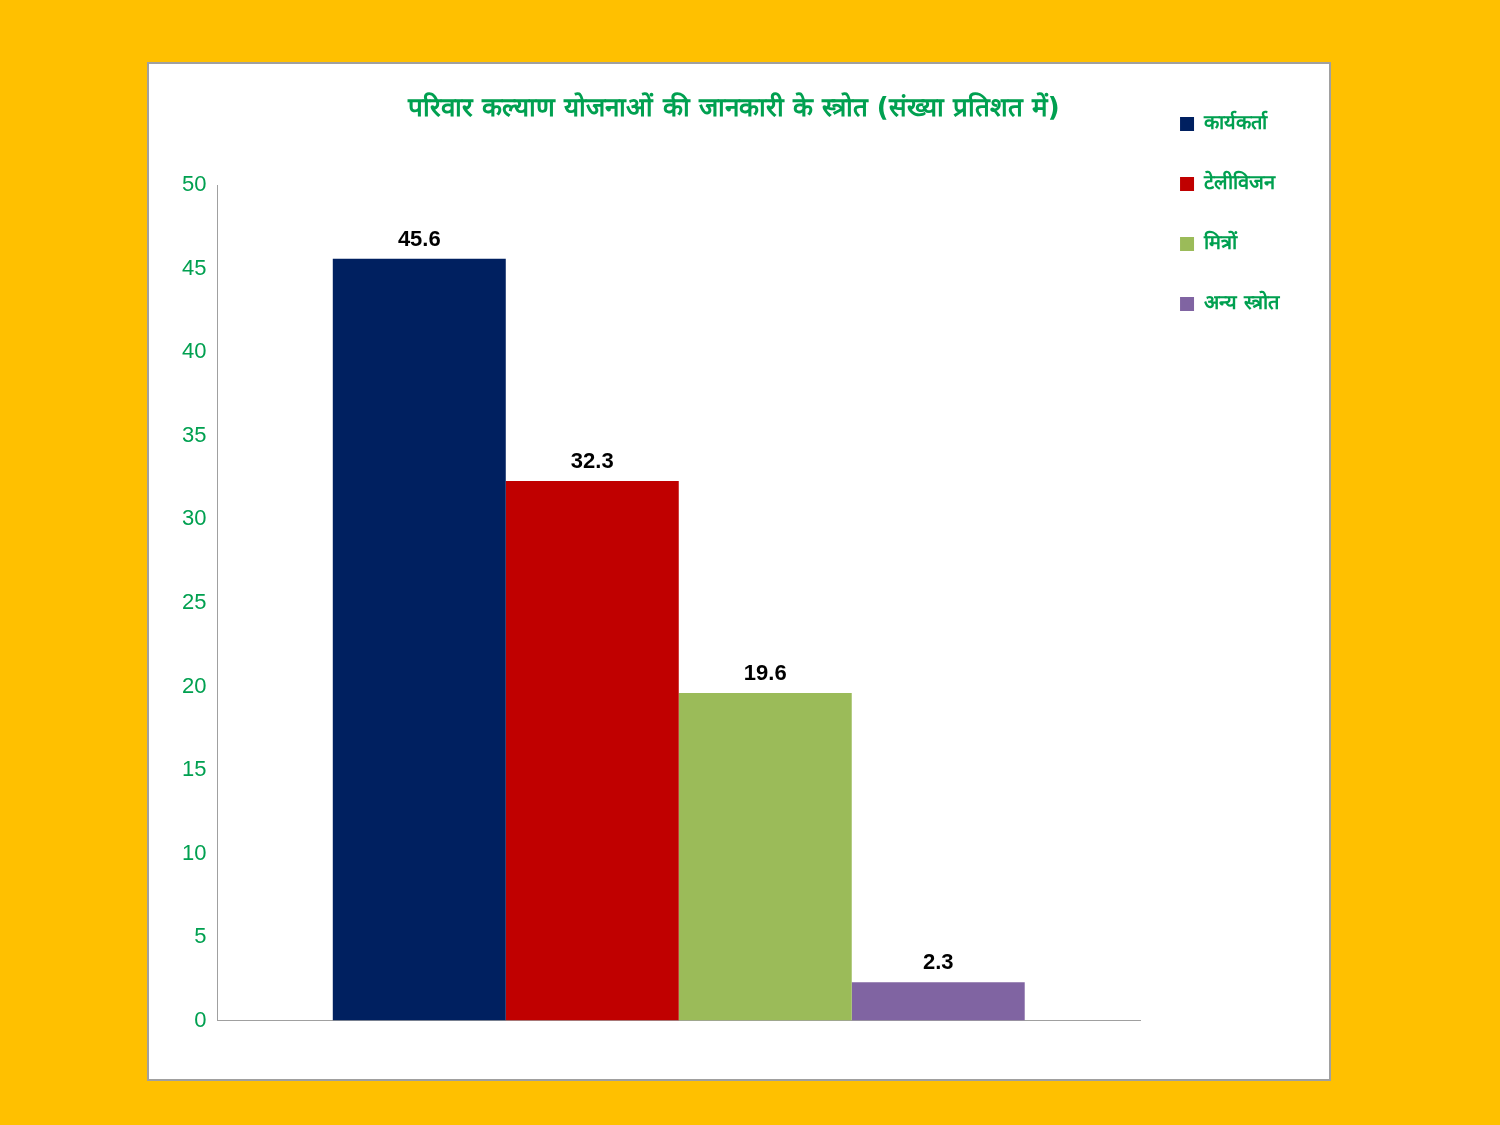 The image size is (1500, 1125). I want to click on legend-label: अन्य स्त्रोत, so click(1242, 302).